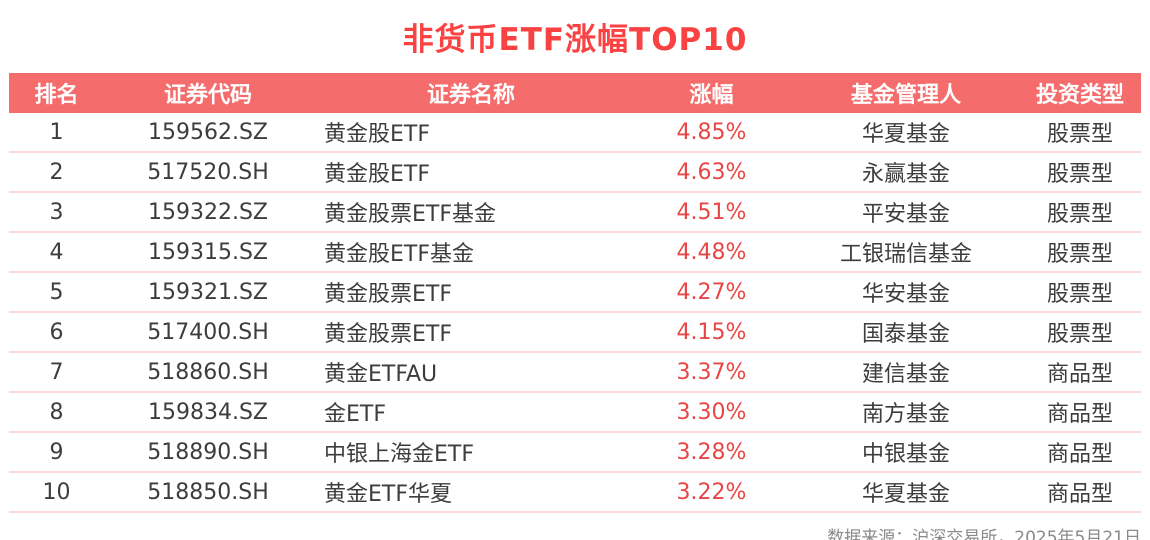  Describe the element at coordinates (208, 172) in the screenshot. I see `code-cell: 517520.SH` at that location.